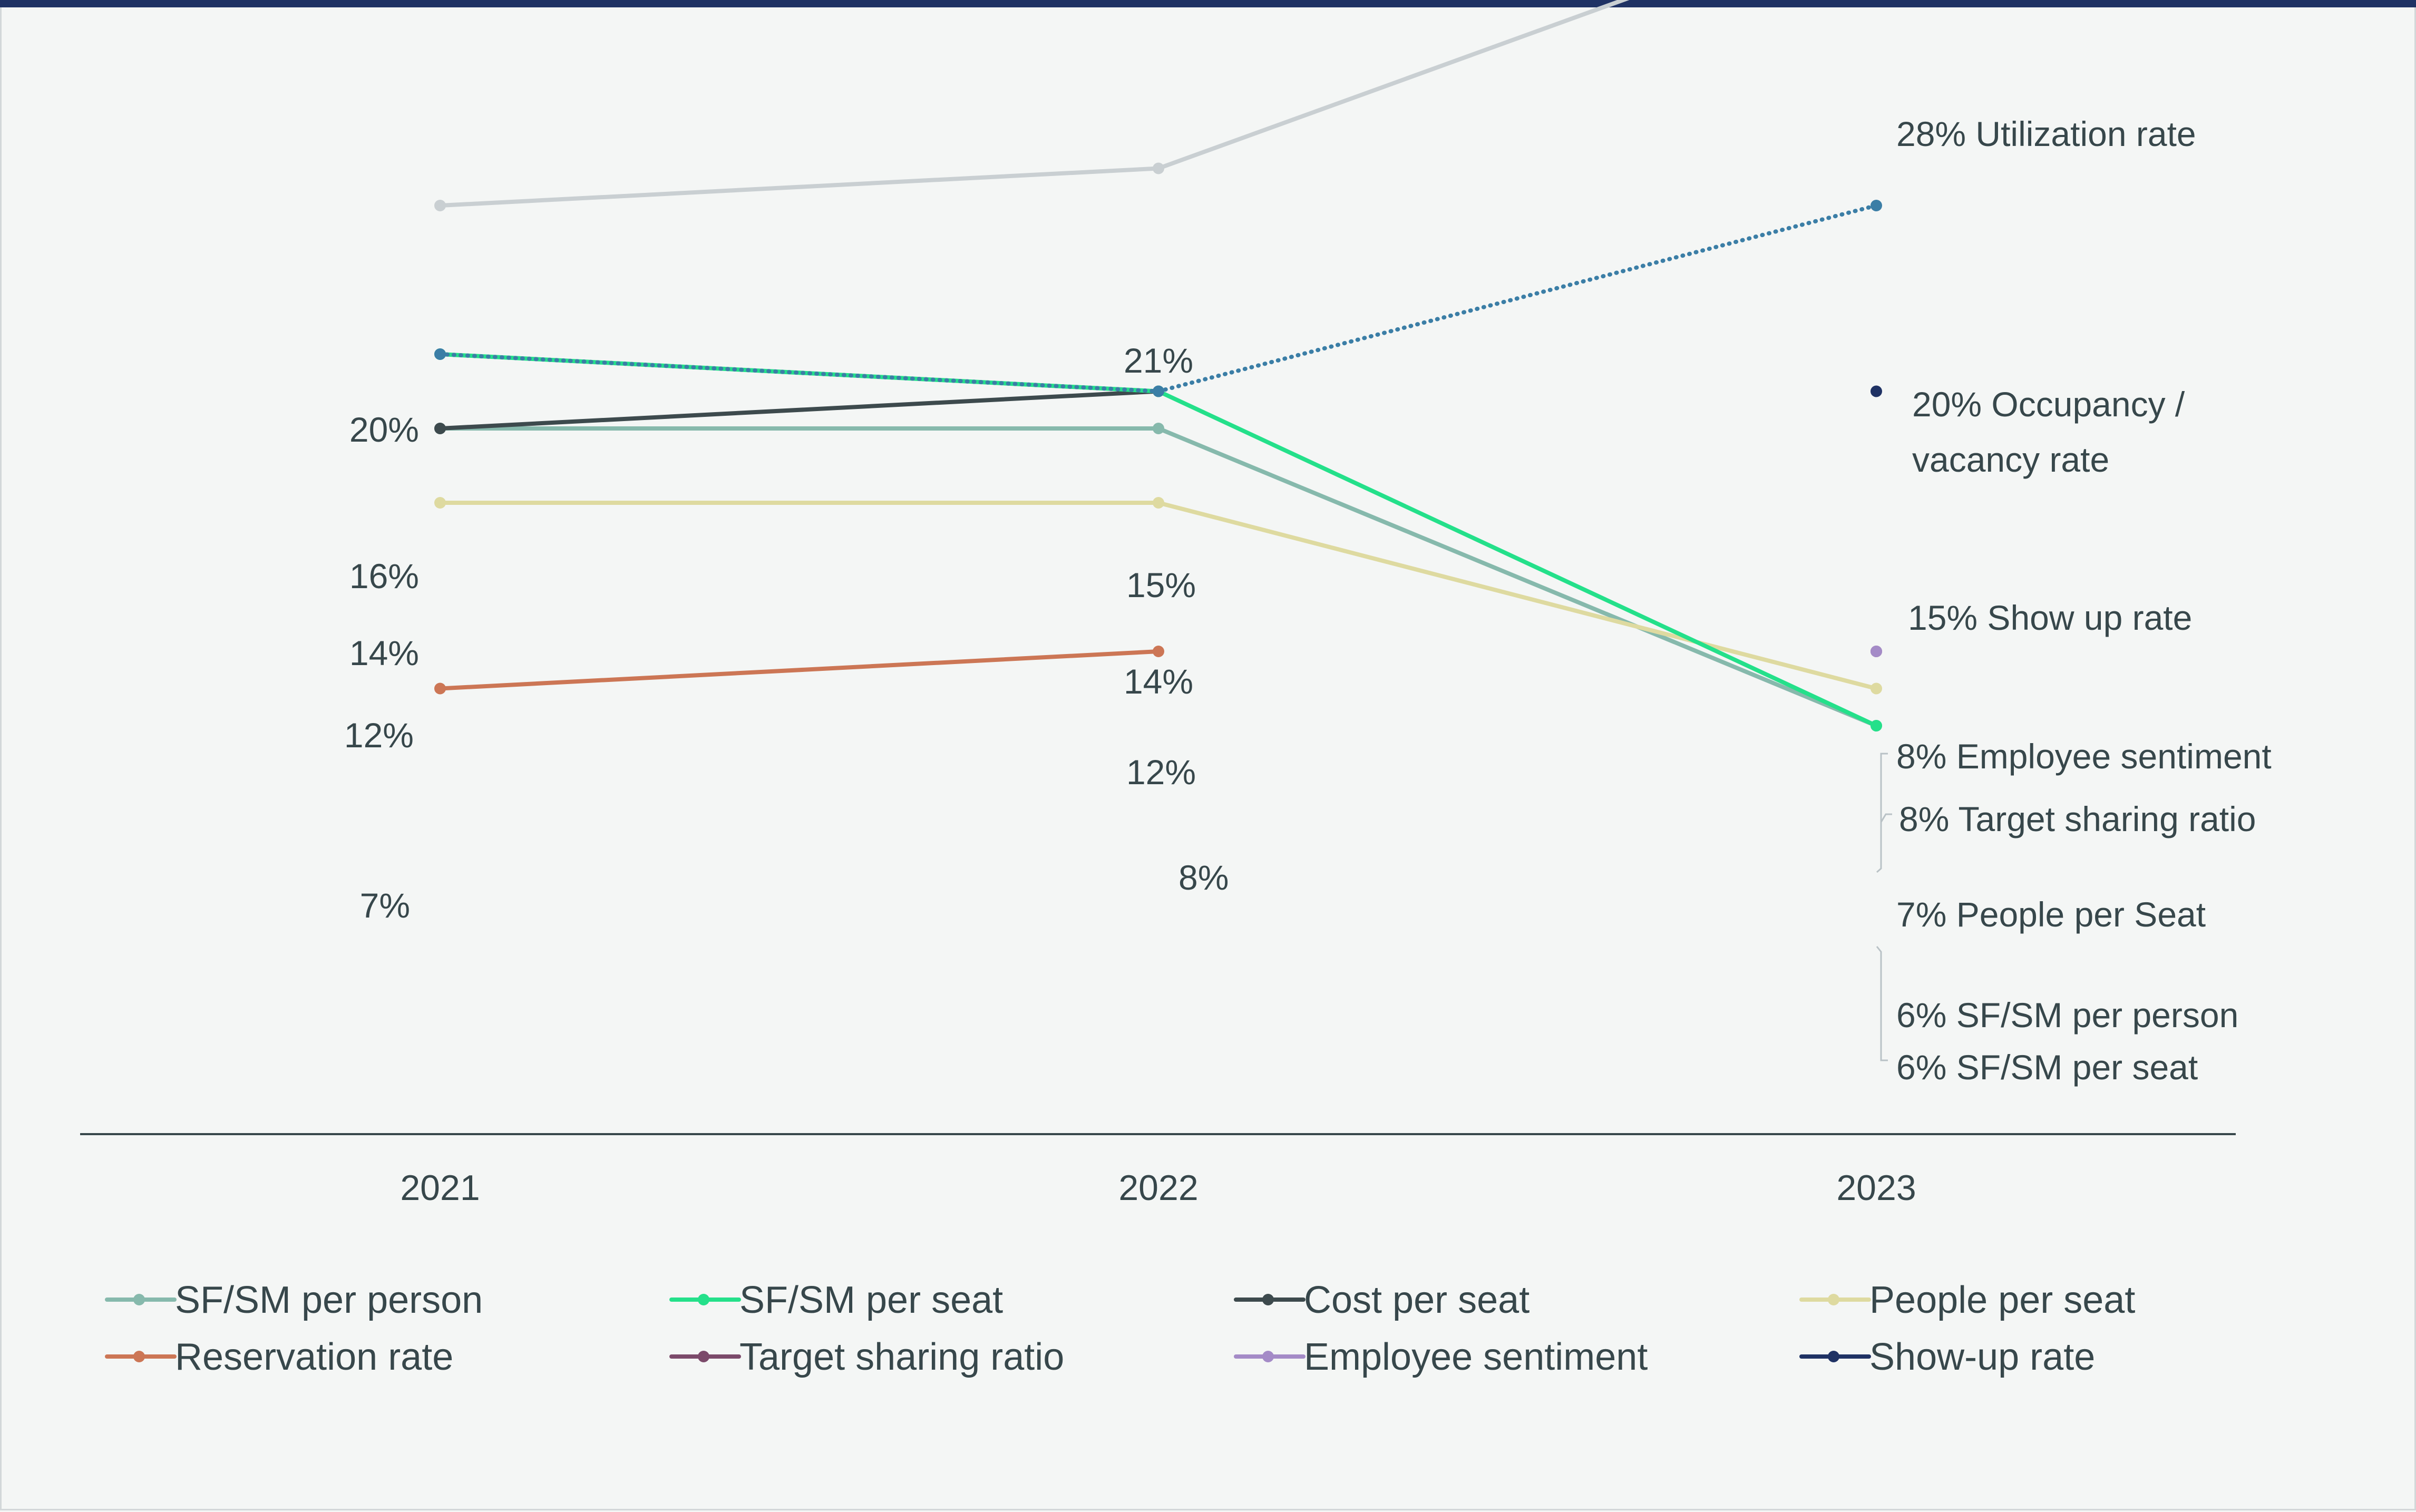 The width and height of the screenshot is (2416, 1512). What do you see at coordinates (2067, 1015) in the screenshot?
I see `data-label-sf-sm-per-person-2: 6% SF/SM per person` at bounding box center [2067, 1015].